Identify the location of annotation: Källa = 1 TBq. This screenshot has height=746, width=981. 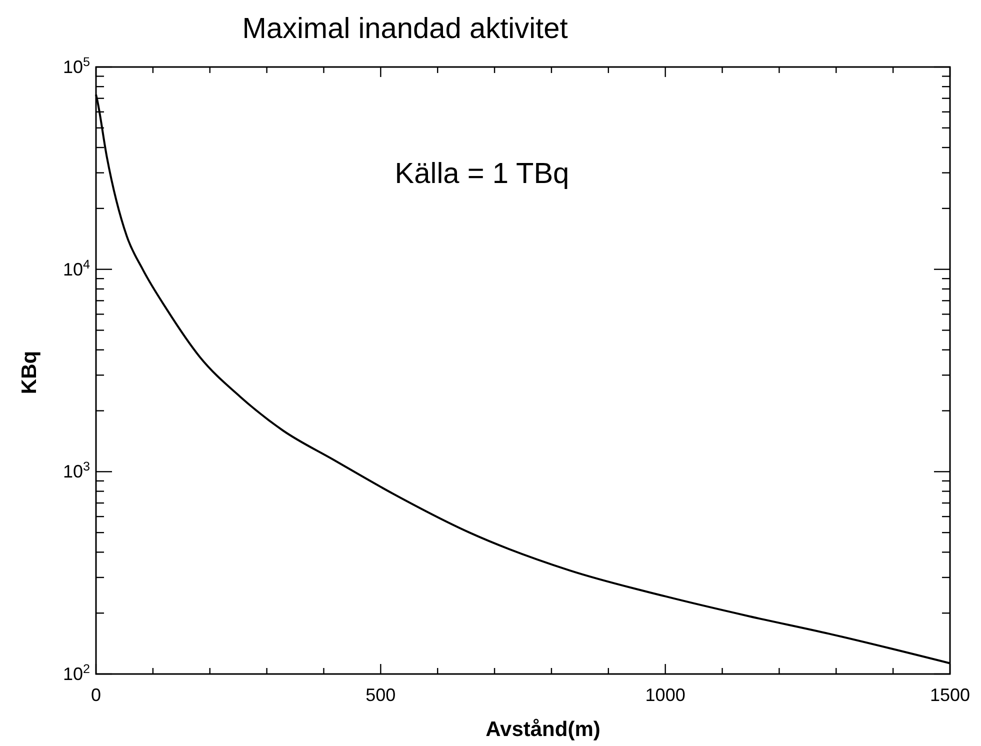
(482, 174).